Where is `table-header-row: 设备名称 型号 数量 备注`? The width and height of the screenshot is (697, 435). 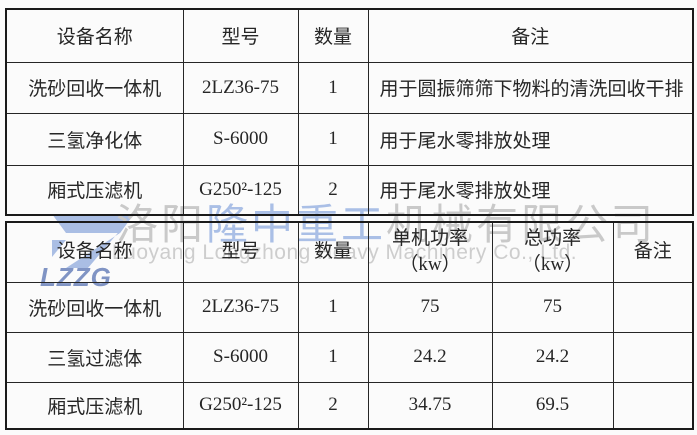
table-header-row: 设备名称 型号 数量 备注 is located at coordinates (349, 35).